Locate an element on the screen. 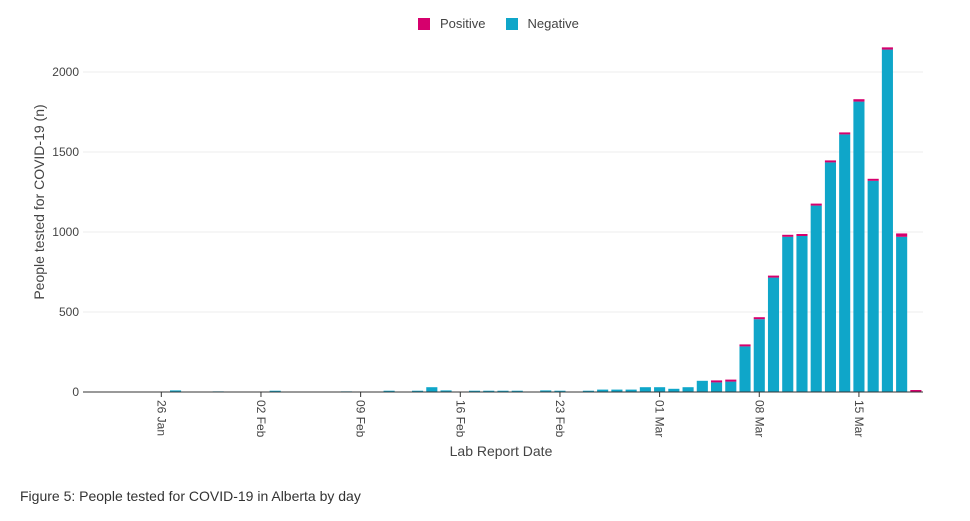  legend-item-negative: Negative is located at coordinates (542, 23).